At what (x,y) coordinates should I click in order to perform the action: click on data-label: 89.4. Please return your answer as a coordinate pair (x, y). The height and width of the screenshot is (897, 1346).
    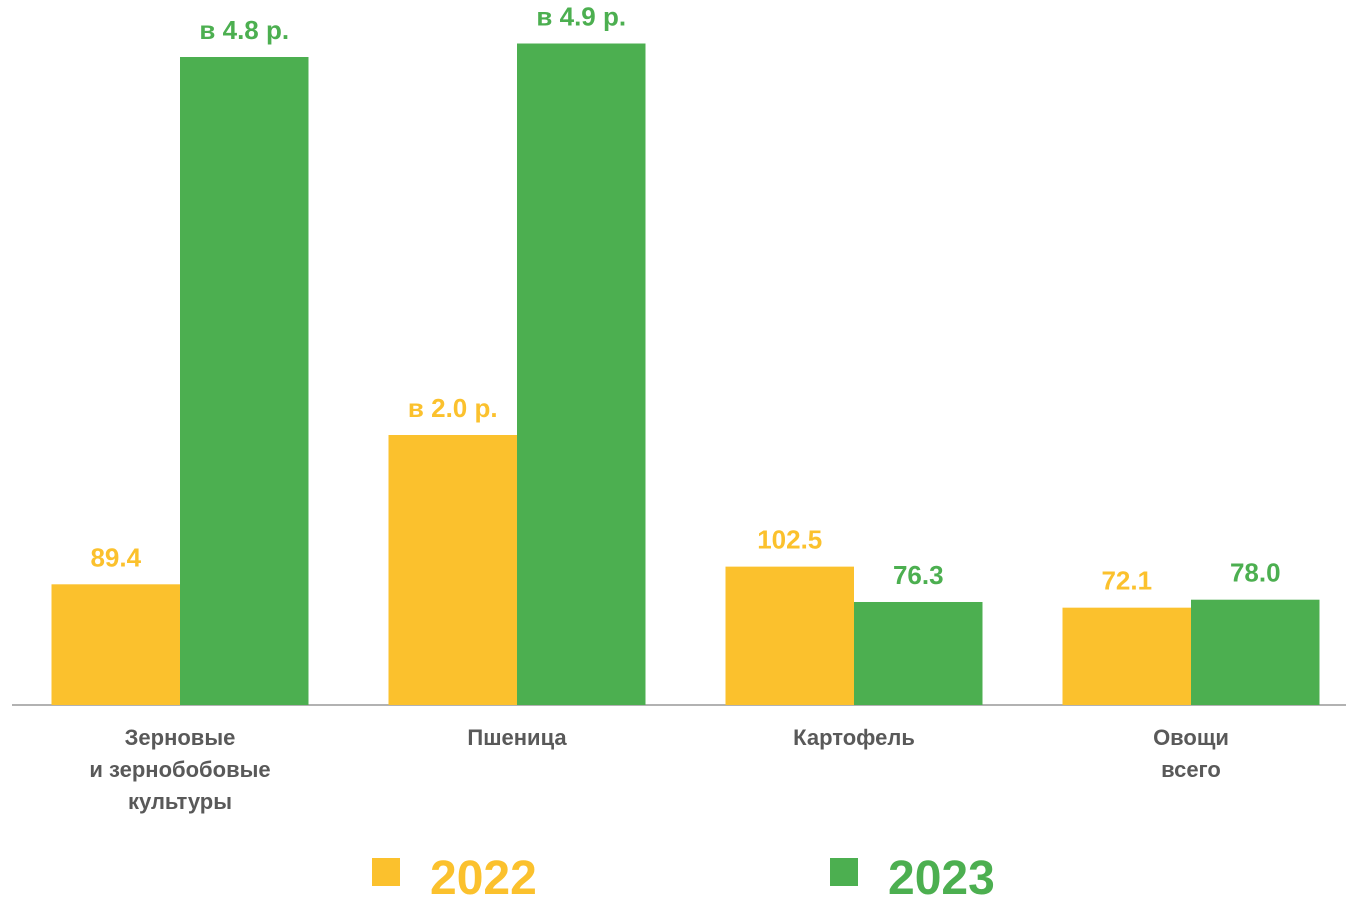
    Looking at the image, I should click on (115, 557).